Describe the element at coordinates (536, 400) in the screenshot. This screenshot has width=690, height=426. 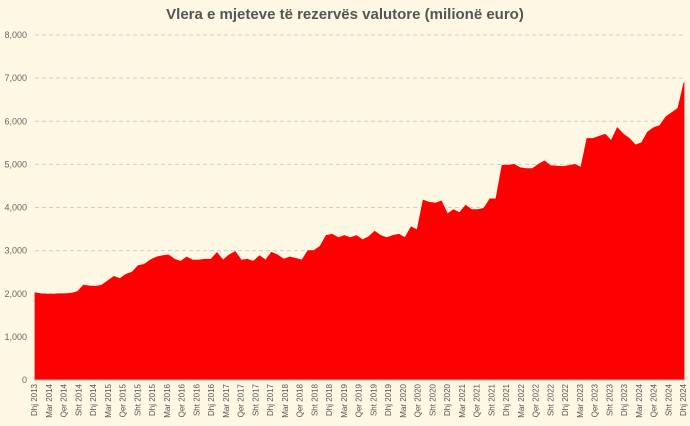
I see `x-tick-label: Qer 2022` at that location.